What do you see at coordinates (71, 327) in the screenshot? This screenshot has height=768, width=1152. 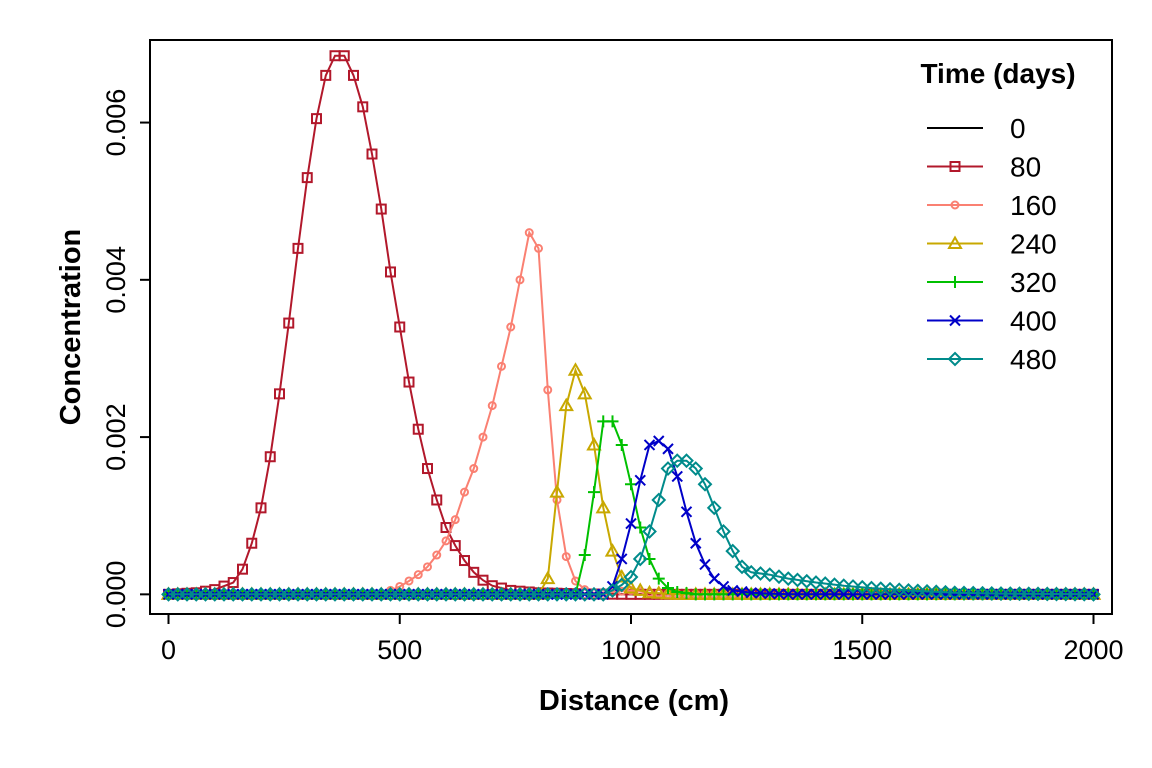 I see `y-axis-title: Concentration` at bounding box center [71, 327].